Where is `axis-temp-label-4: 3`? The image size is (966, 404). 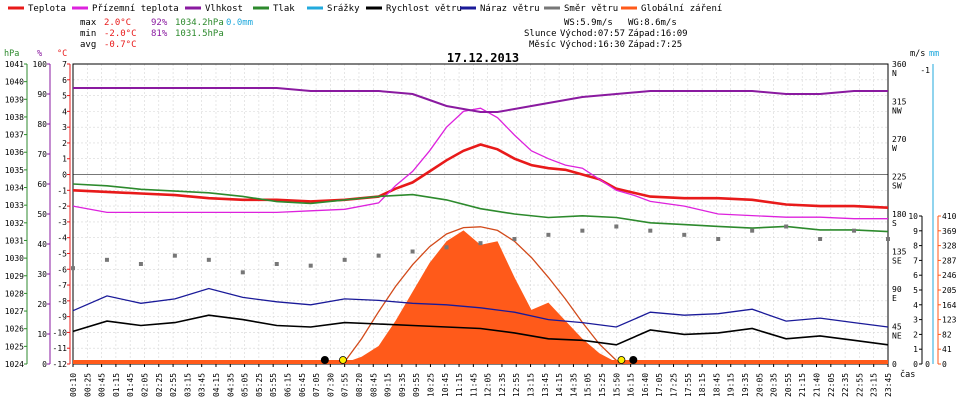 axis-temp-label-4: 3 is located at coordinates (64, 127).